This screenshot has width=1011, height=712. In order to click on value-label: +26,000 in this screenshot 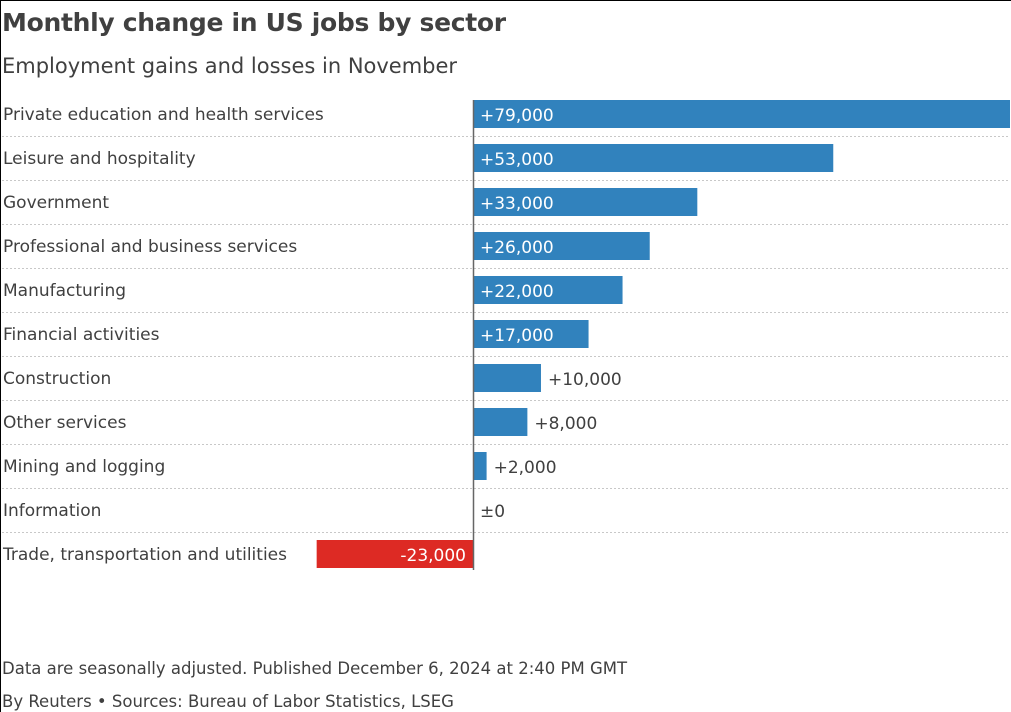, I will do `click(517, 248)`.